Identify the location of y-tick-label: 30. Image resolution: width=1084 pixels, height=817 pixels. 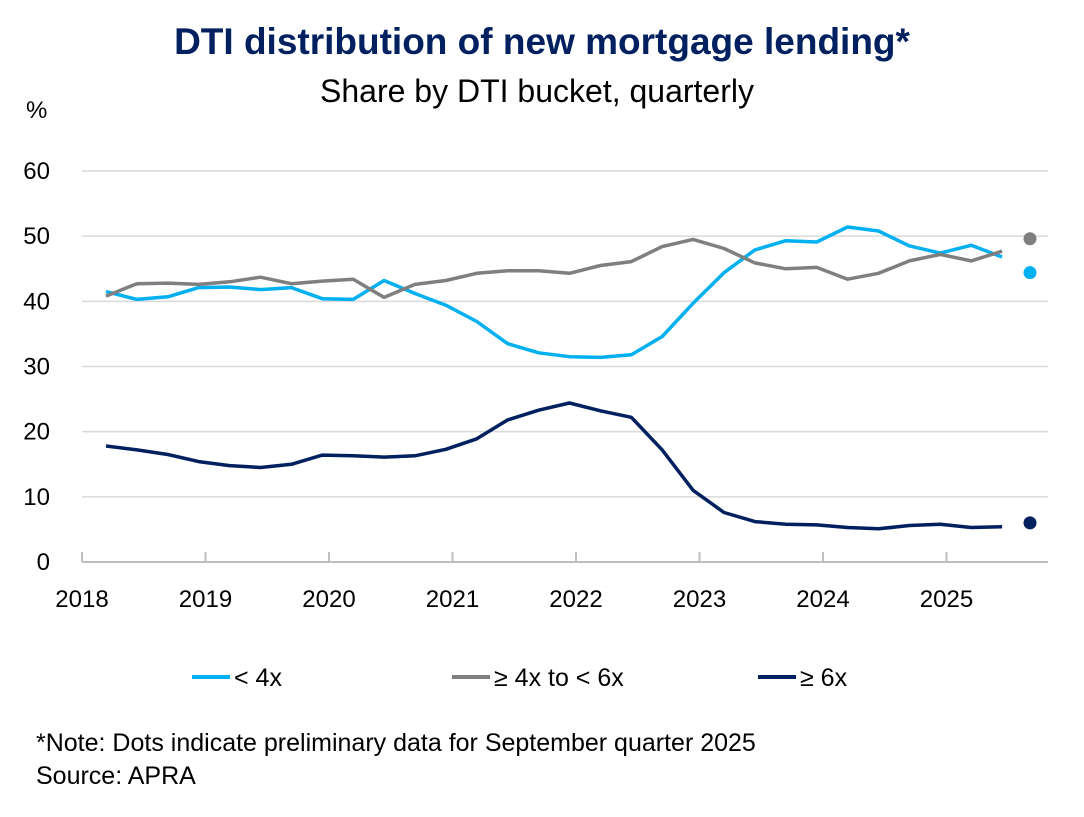
(36, 367).